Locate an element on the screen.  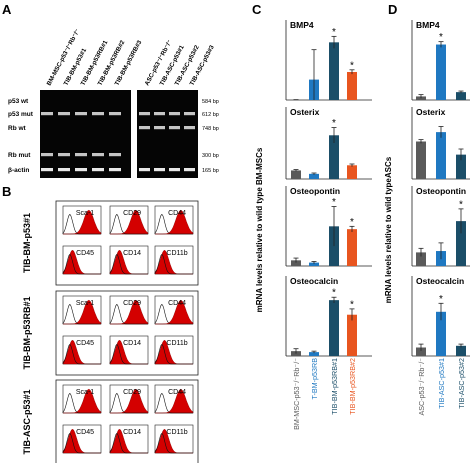
gel-band-size: 612 bp is located at coordinates (210, 115).